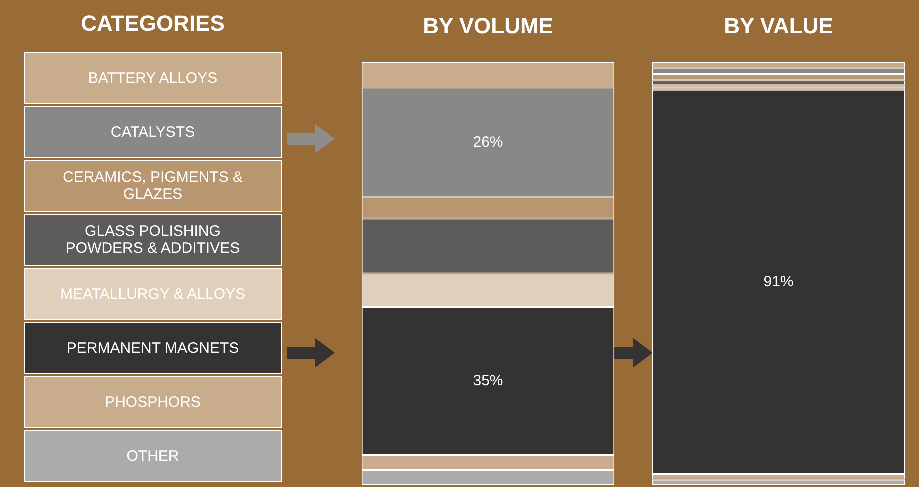  Describe the element at coordinates (488, 381) in the screenshot. I see `data-label: 35%` at that location.